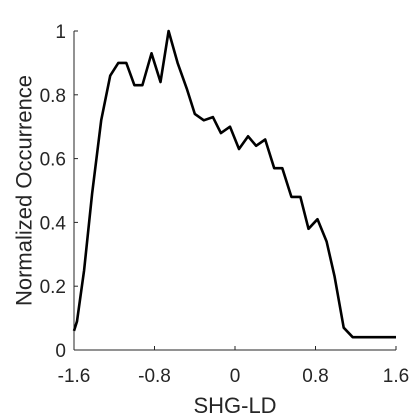 The height and width of the screenshot is (420, 420). What do you see at coordinates (53, 96) in the screenshot?
I see `y-tick-label: 0.8` at bounding box center [53, 96].